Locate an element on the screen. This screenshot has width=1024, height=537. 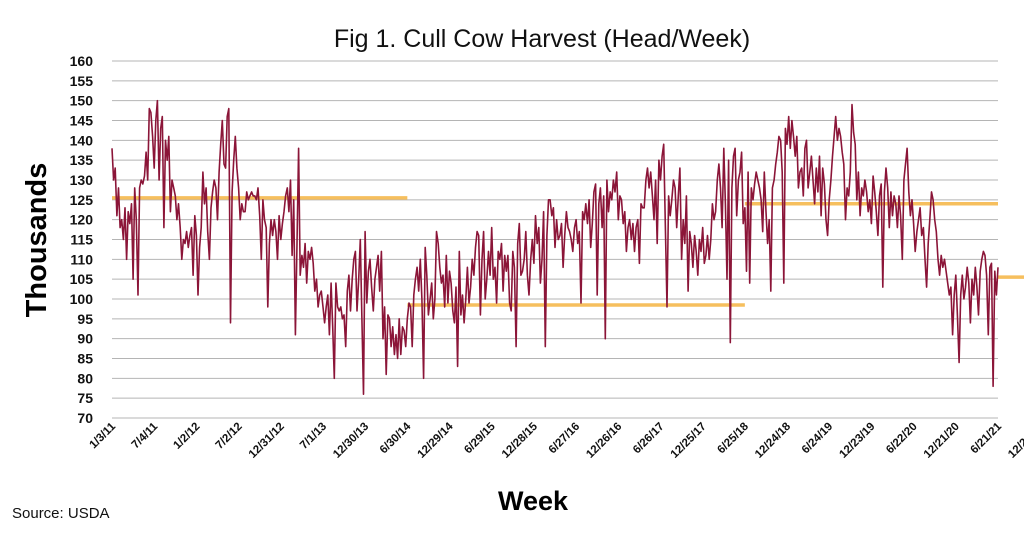
y-tick-label: 120 is located at coordinates (82, 220).